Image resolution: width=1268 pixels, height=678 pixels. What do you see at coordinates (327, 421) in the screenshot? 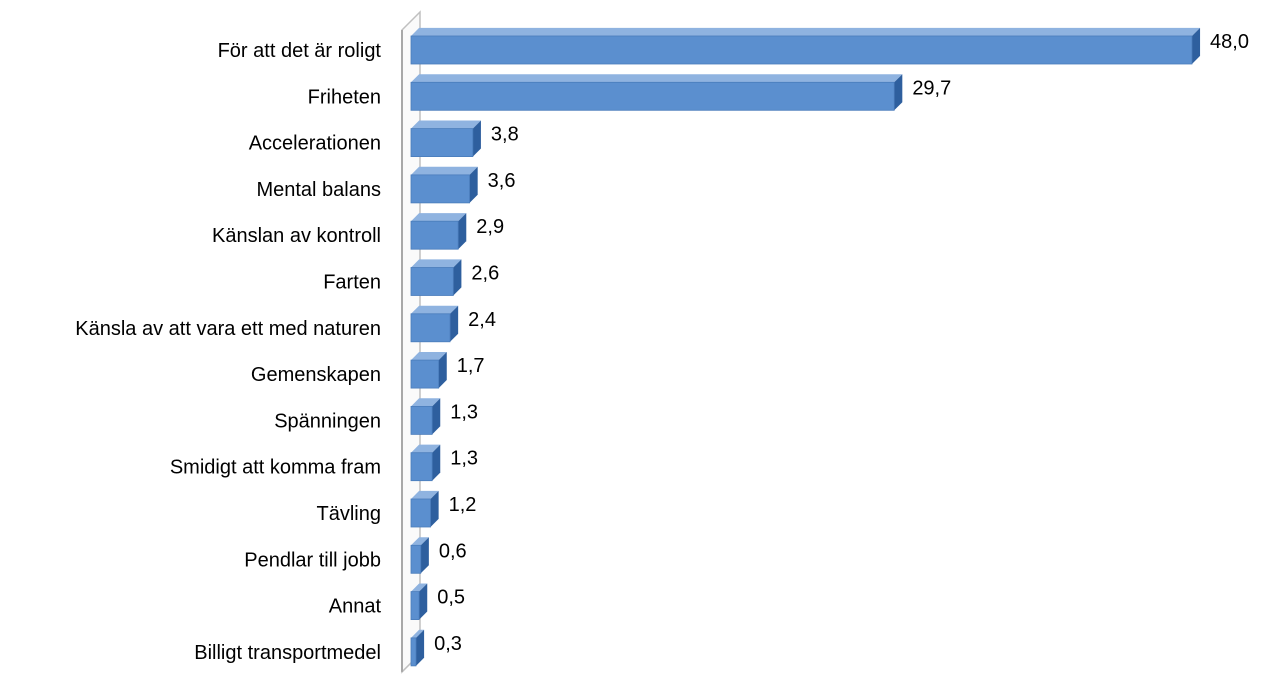
I see `category-label: Spänningen` at bounding box center [327, 421].